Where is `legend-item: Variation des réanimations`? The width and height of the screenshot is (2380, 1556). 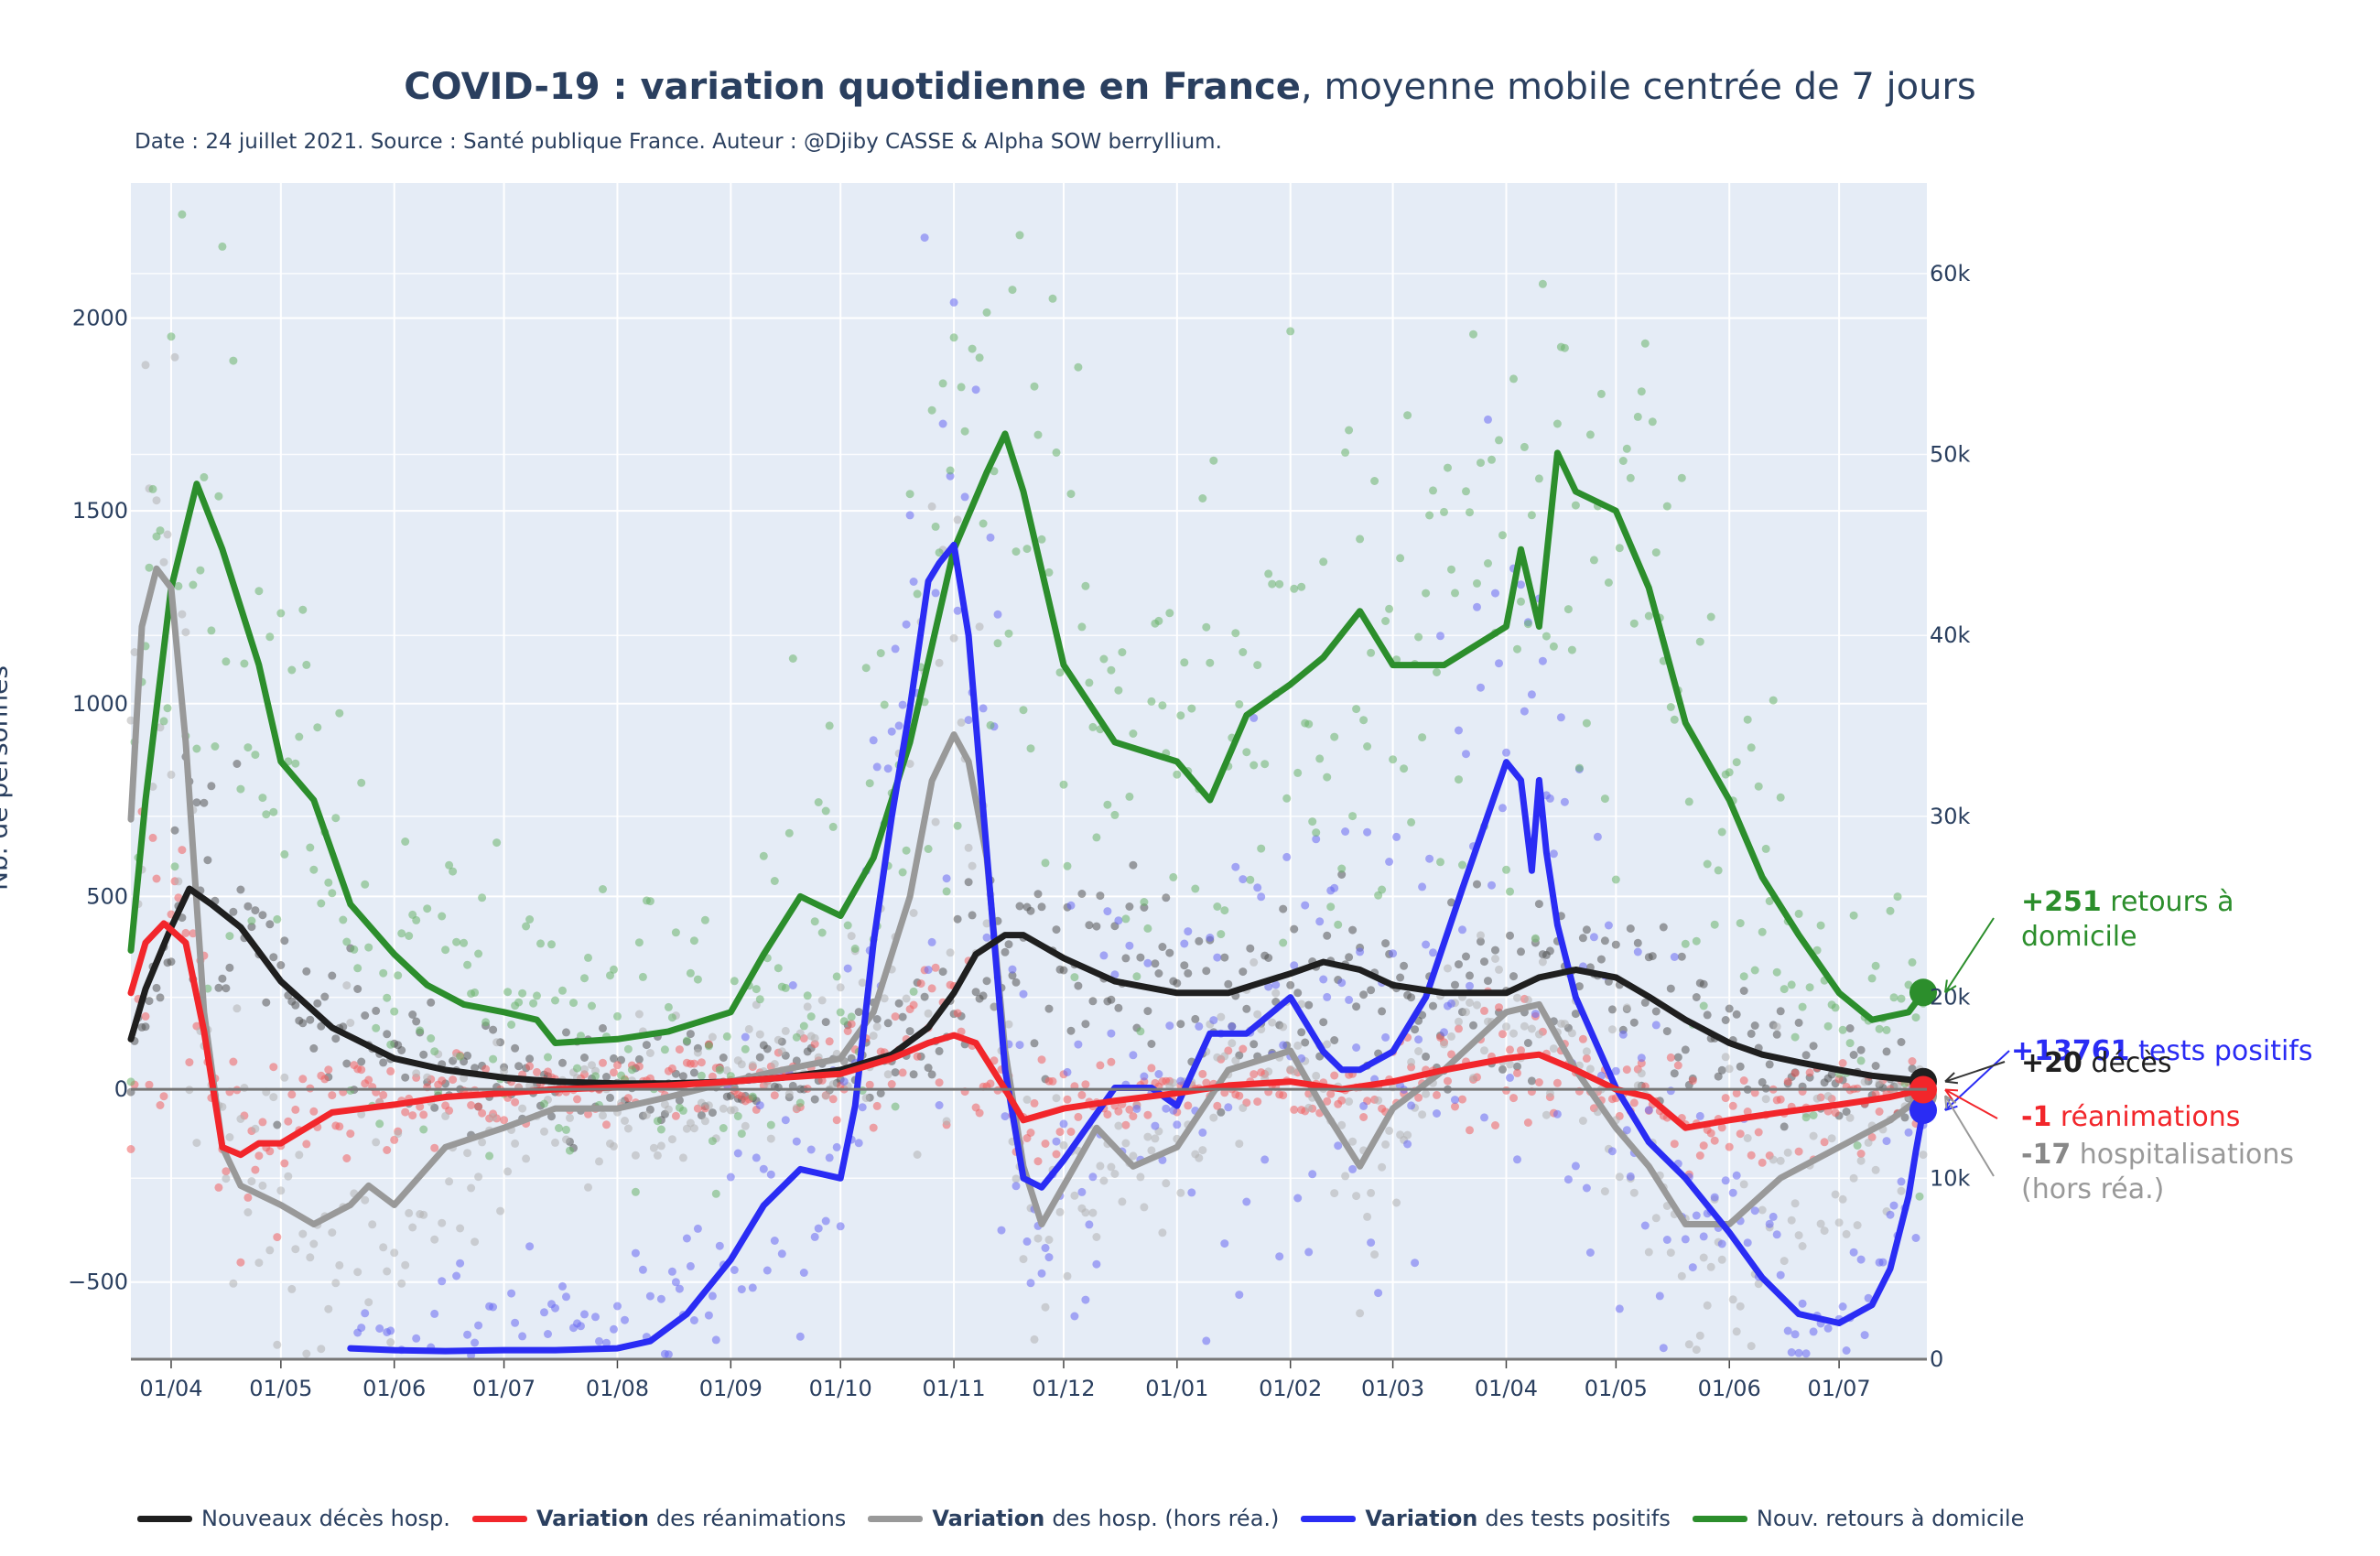
legend-item: Variation des réanimations is located at coordinates (658, 1518).